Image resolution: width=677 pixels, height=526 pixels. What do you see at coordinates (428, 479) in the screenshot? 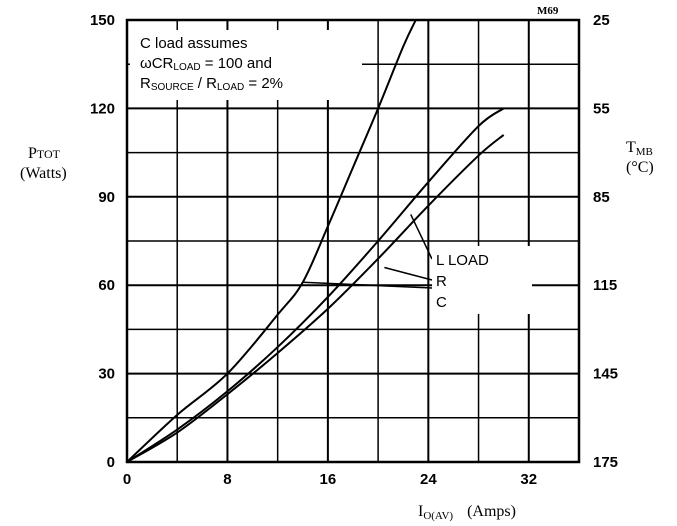
I see `x-tick-label: 24` at bounding box center [428, 479].